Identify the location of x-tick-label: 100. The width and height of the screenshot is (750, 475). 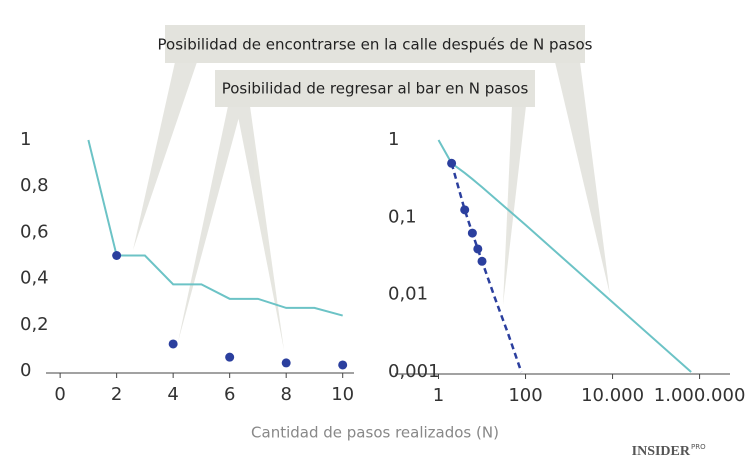
(525, 395).